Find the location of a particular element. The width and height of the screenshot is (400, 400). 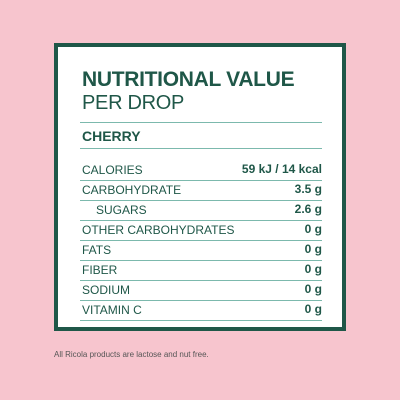

nutrient-name: FIBER is located at coordinates (100, 270).